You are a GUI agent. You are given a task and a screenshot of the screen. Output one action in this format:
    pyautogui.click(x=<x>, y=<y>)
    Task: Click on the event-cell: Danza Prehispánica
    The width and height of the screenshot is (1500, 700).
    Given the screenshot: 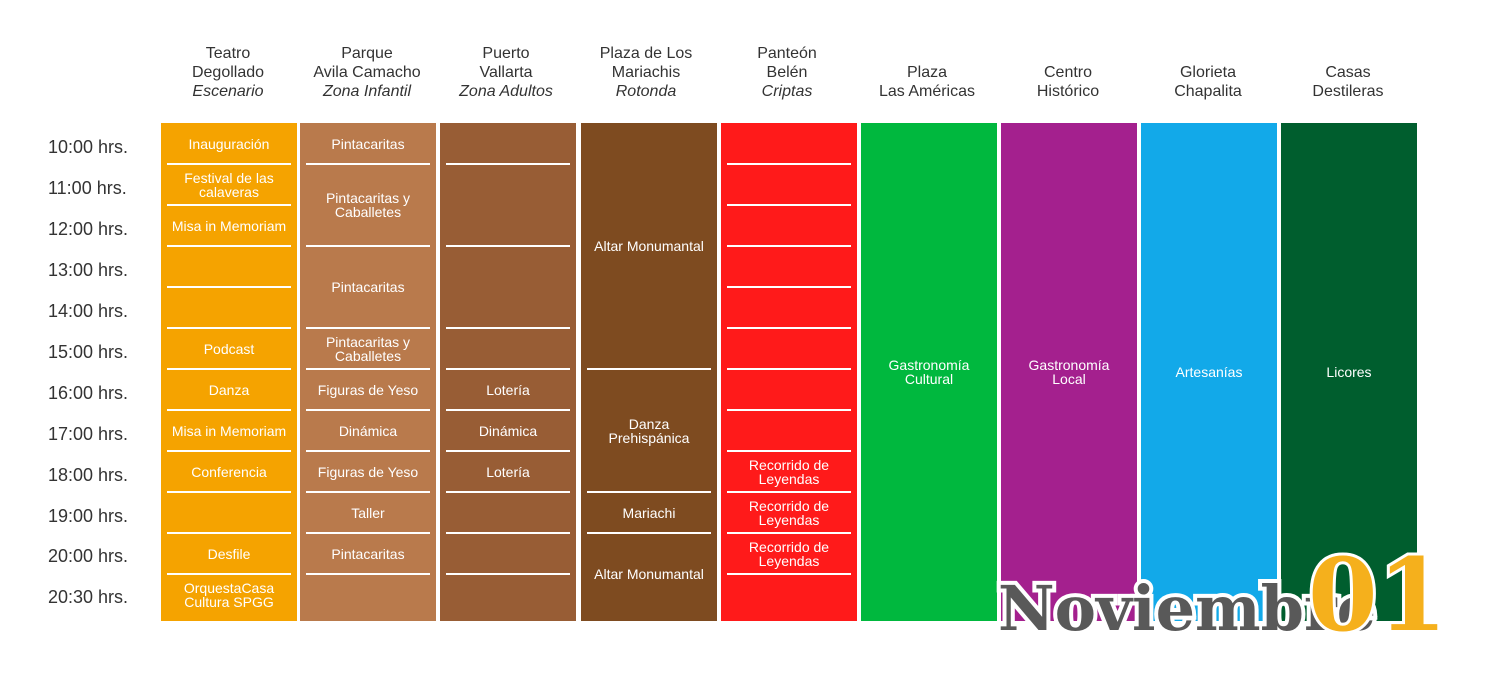 What is the action you would take?
    pyautogui.click(x=649, y=430)
    